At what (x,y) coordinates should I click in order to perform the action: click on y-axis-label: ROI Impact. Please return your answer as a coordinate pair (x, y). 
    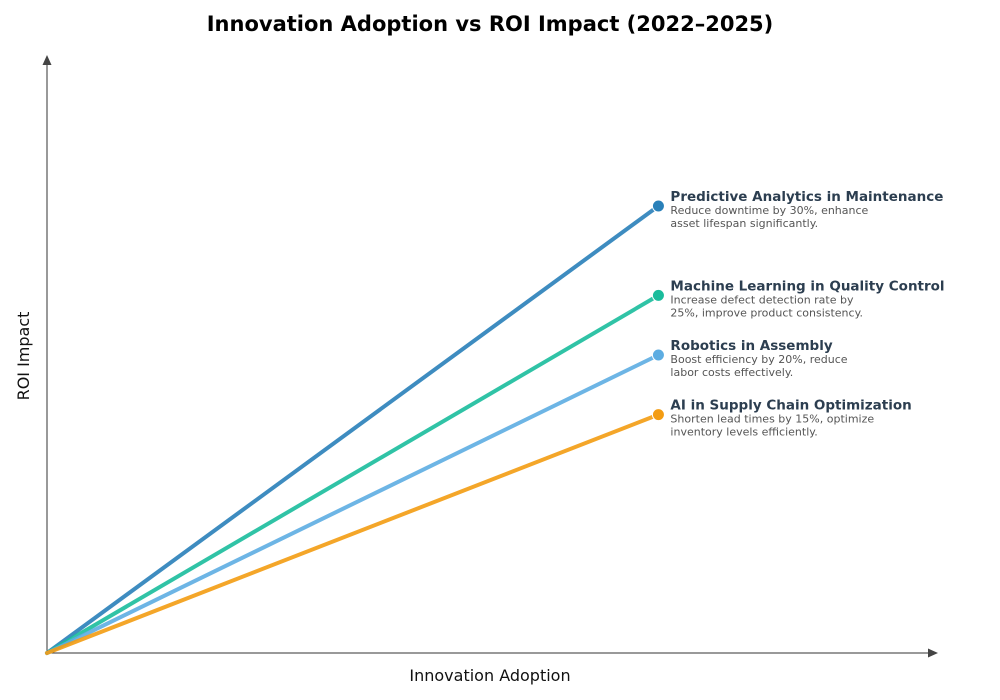
    Looking at the image, I should click on (23, 356).